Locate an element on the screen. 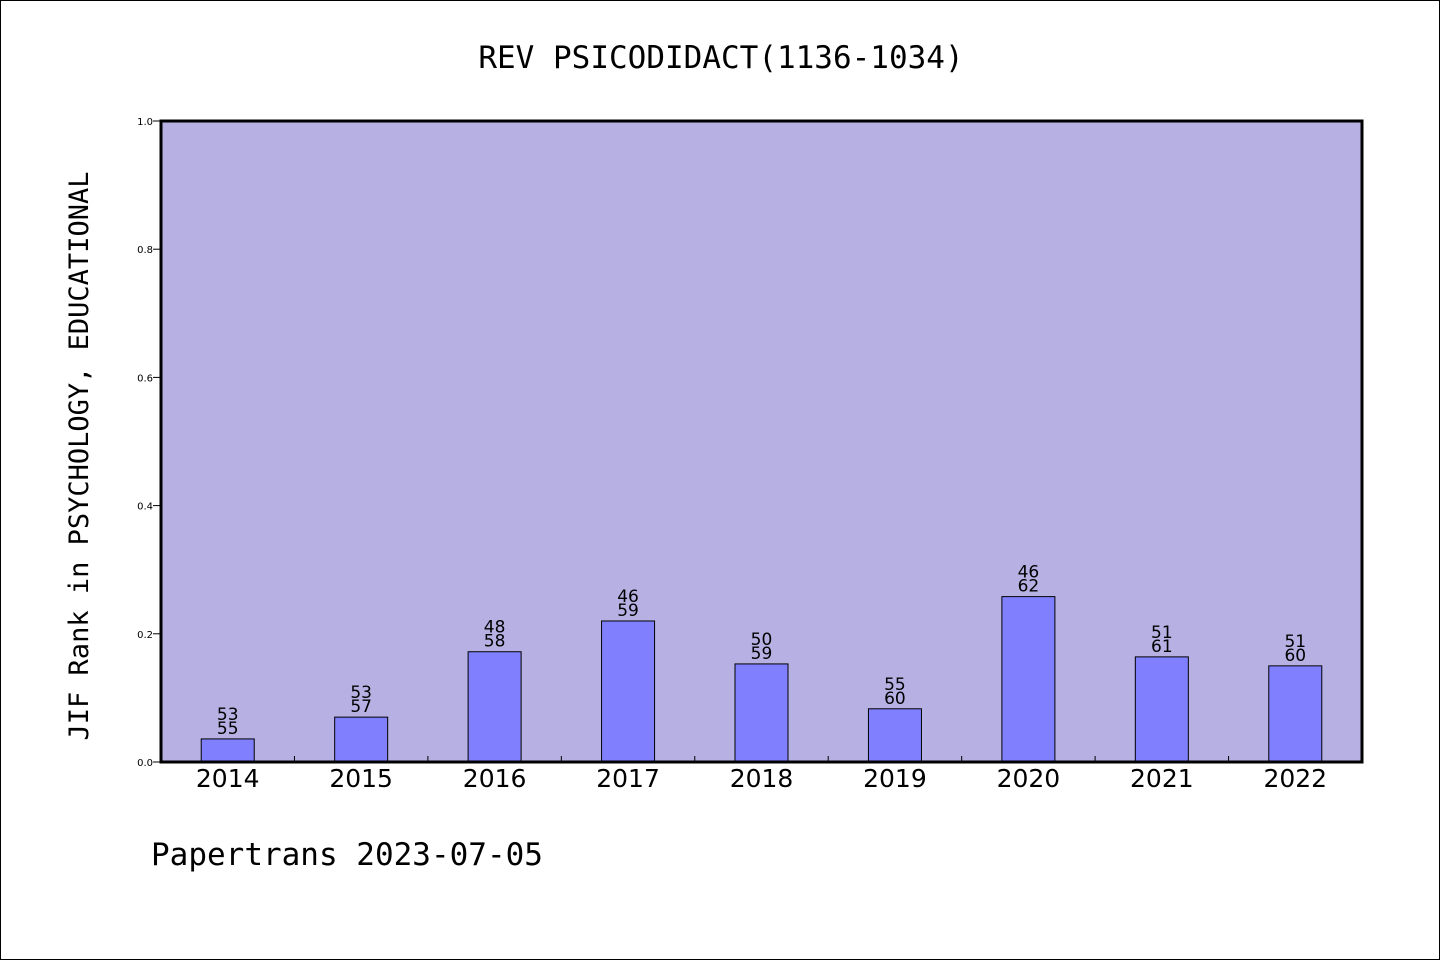  x-tick-label: 2019 is located at coordinates (895, 778).